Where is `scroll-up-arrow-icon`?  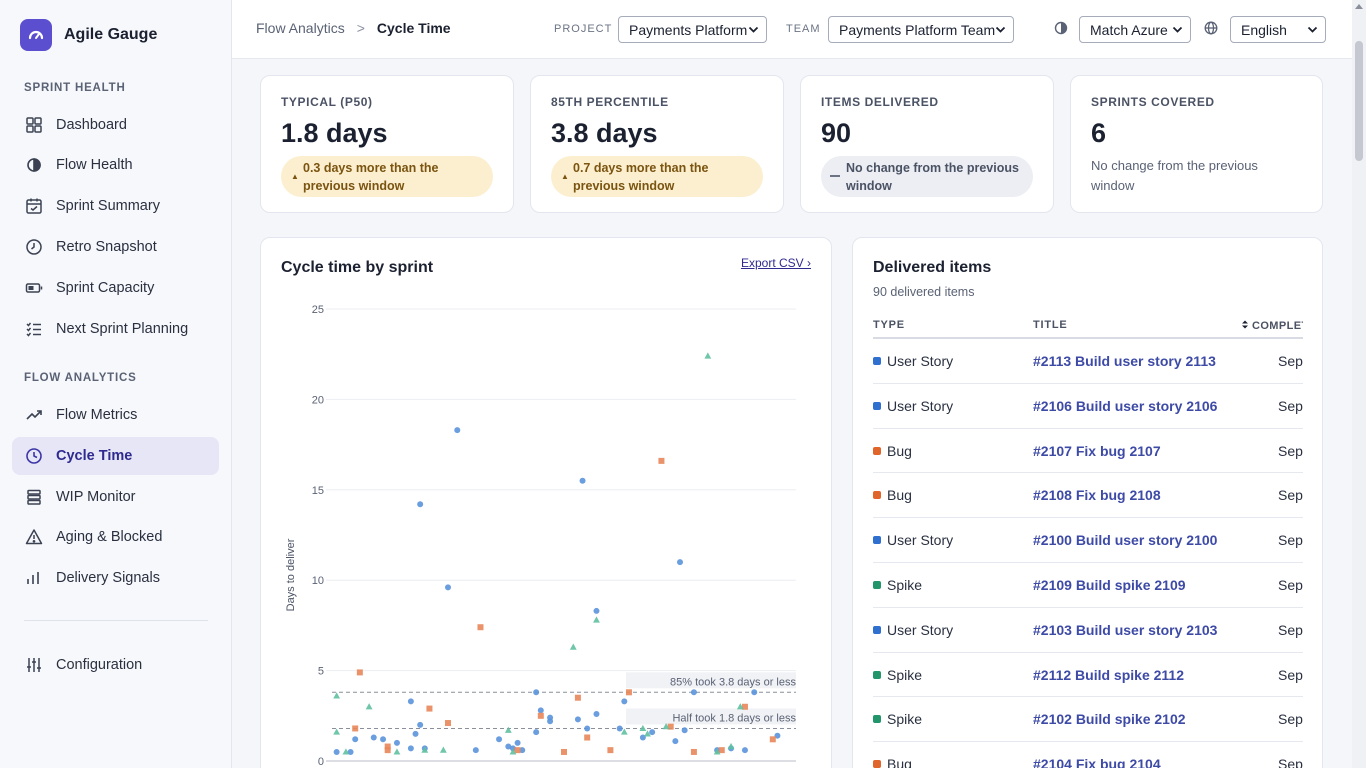
scroll-up-arrow-icon is located at coordinates (1359, 6).